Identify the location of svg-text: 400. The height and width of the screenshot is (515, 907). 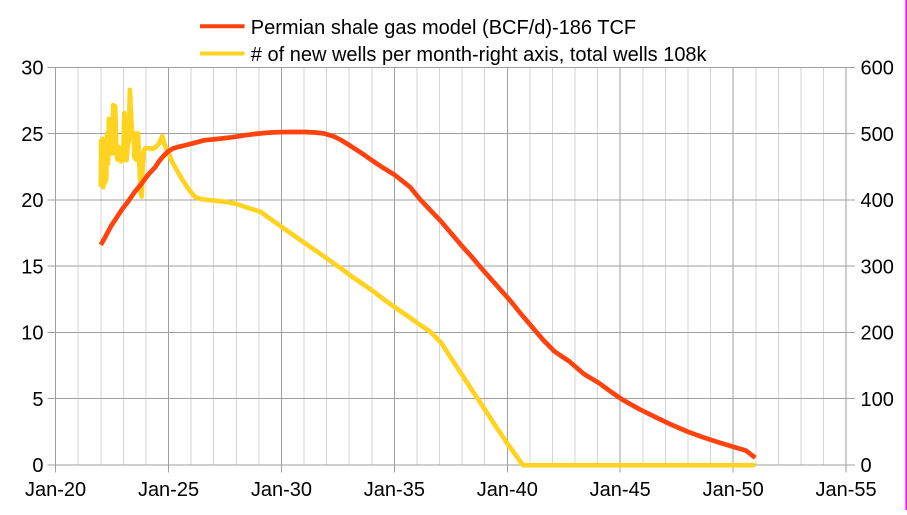
(877, 201).